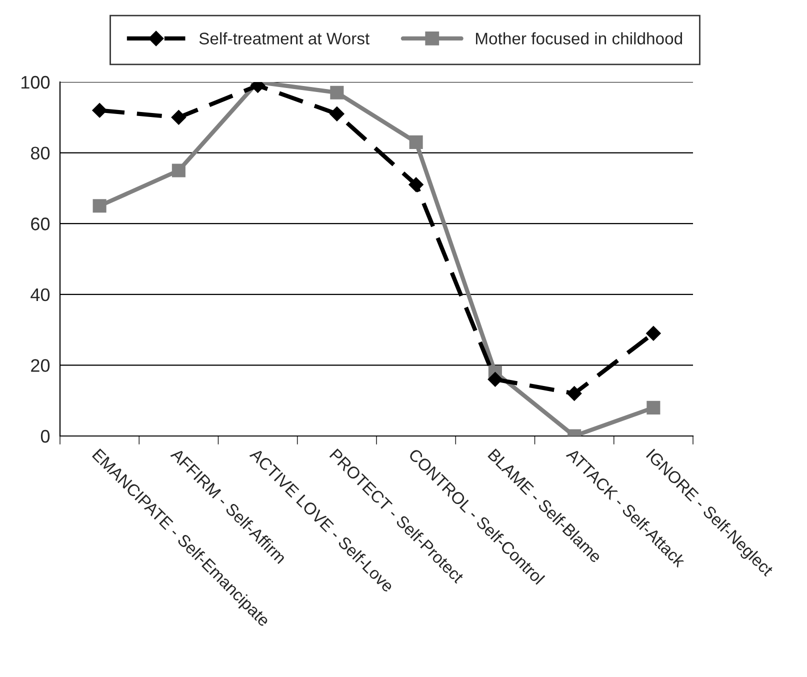 This screenshot has width=807, height=677. Describe the element at coordinates (40, 365) in the screenshot. I see `y-tick-label: 20` at that location.